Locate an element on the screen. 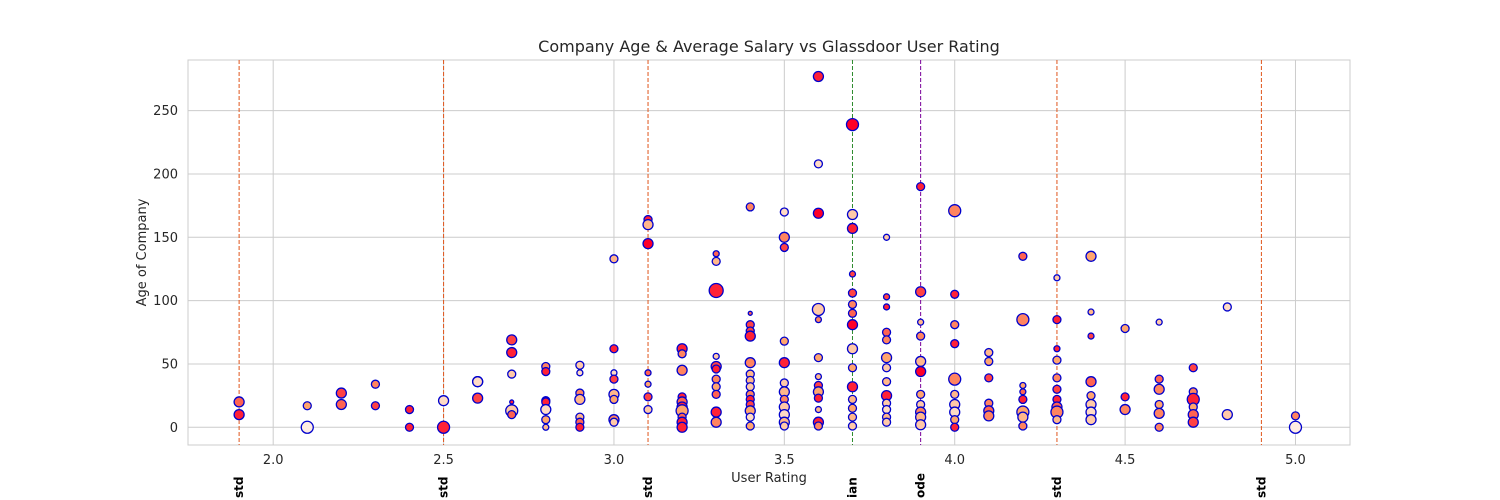  reference-line-label: ode is located at coordinates (921, 485).